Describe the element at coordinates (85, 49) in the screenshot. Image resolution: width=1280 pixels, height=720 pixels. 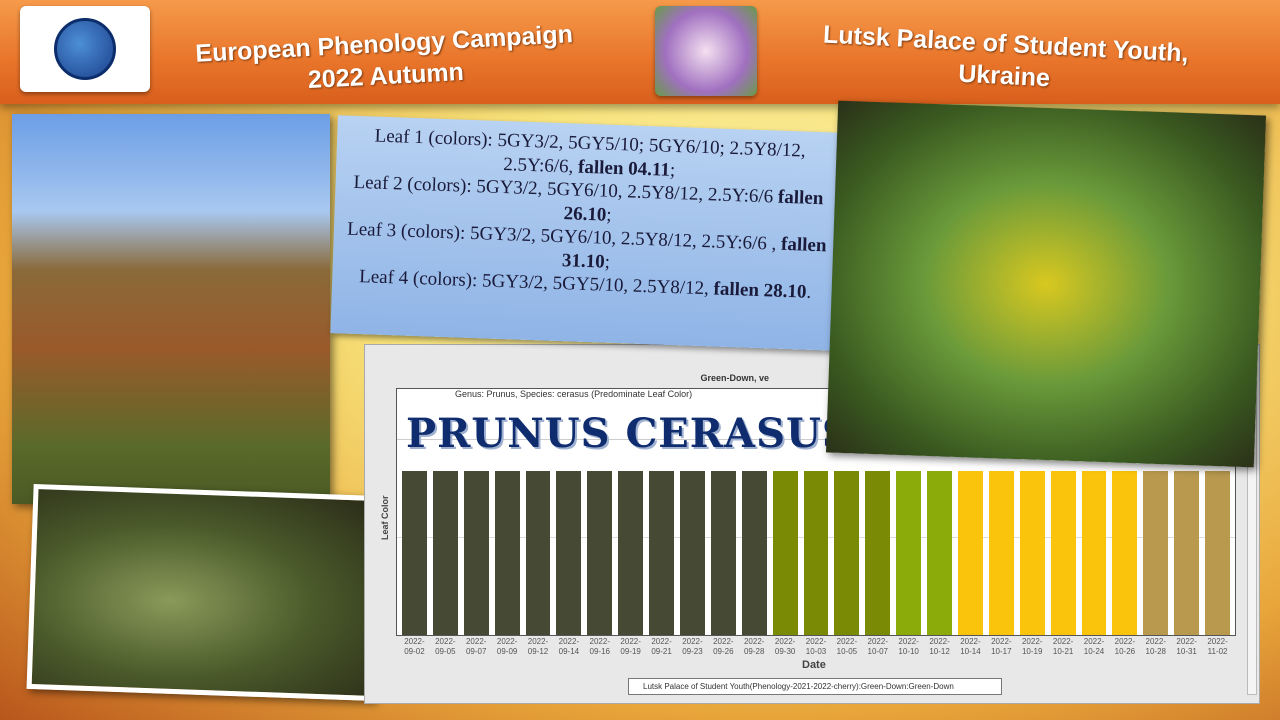
I see `globe-program-logo` at that location.